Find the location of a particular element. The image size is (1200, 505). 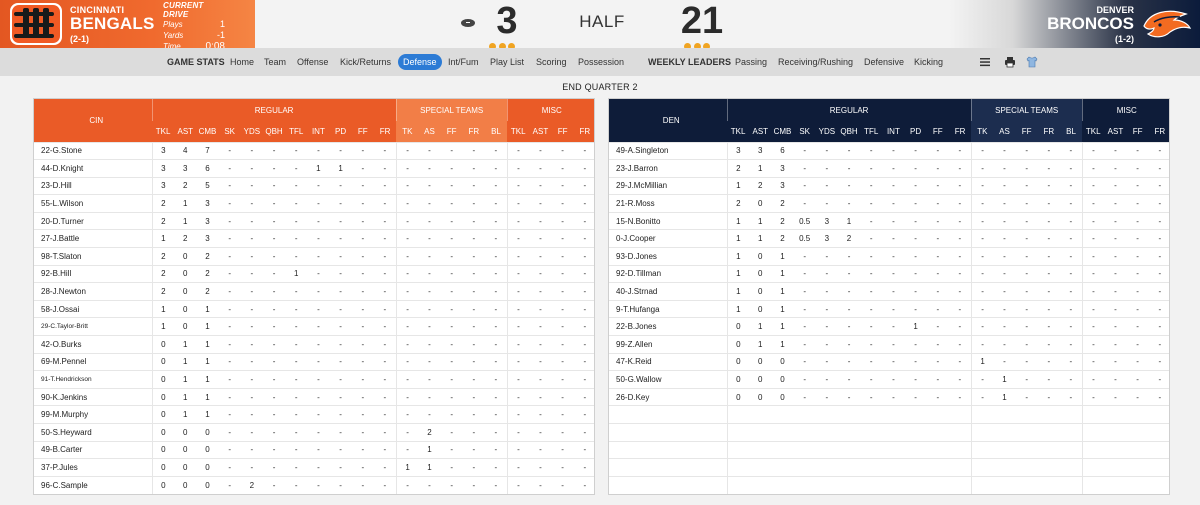

home-score: 3 is located at coordinates (507, 21).